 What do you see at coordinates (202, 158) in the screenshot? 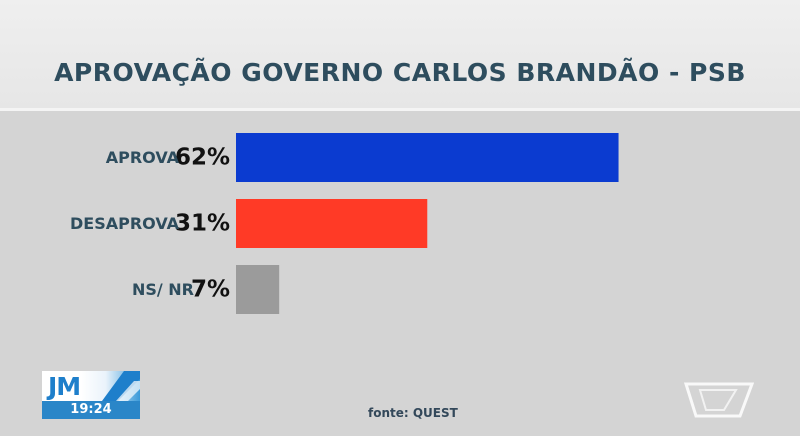
I see `value-label-0: 62%` at bounding box center [202, 158].